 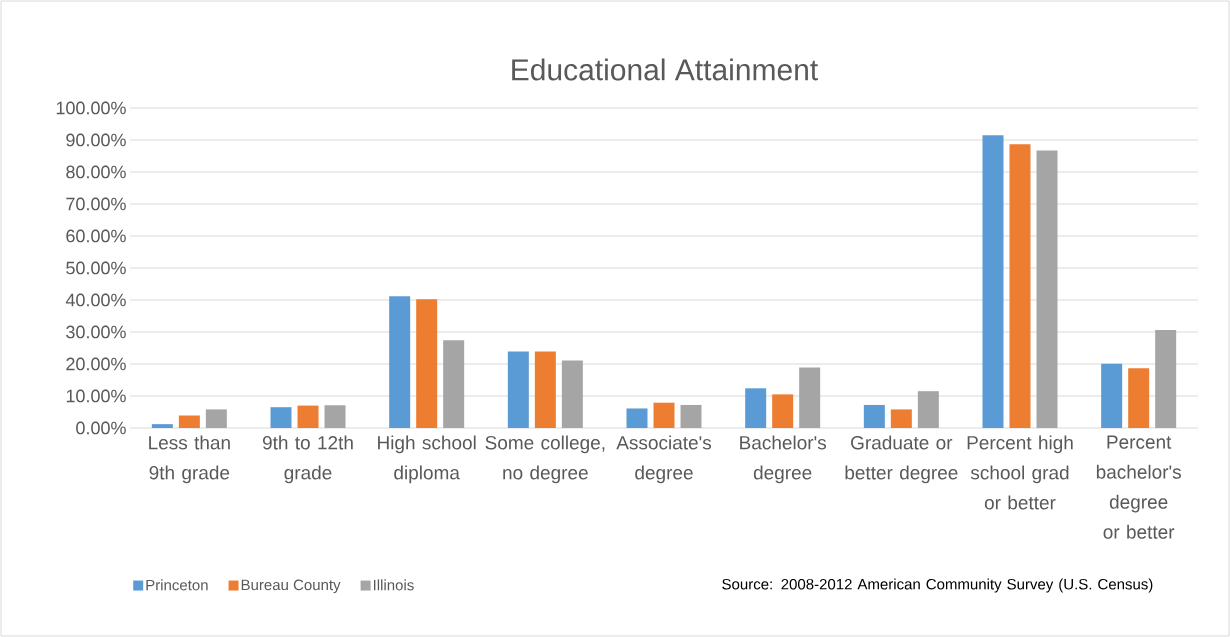 I want to click on y-tick-label: 70.00%, so click(x=96, y=204).